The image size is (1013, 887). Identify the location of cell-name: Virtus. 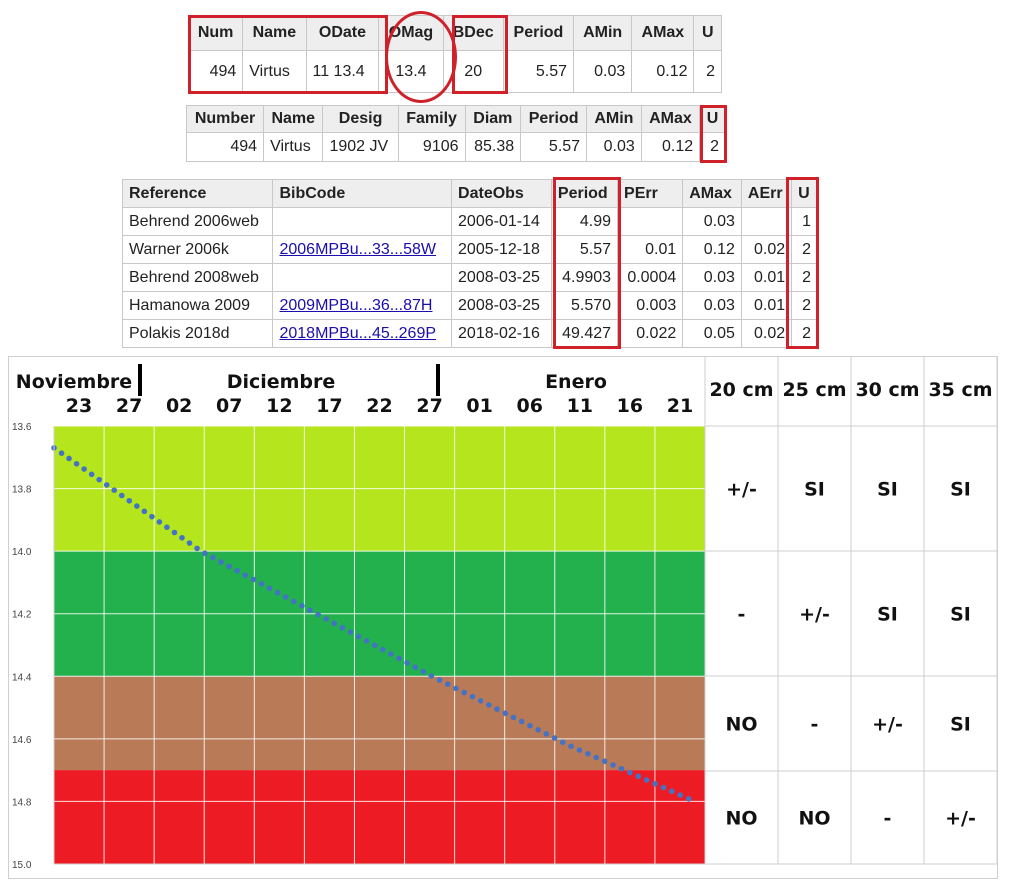
(293, 147).